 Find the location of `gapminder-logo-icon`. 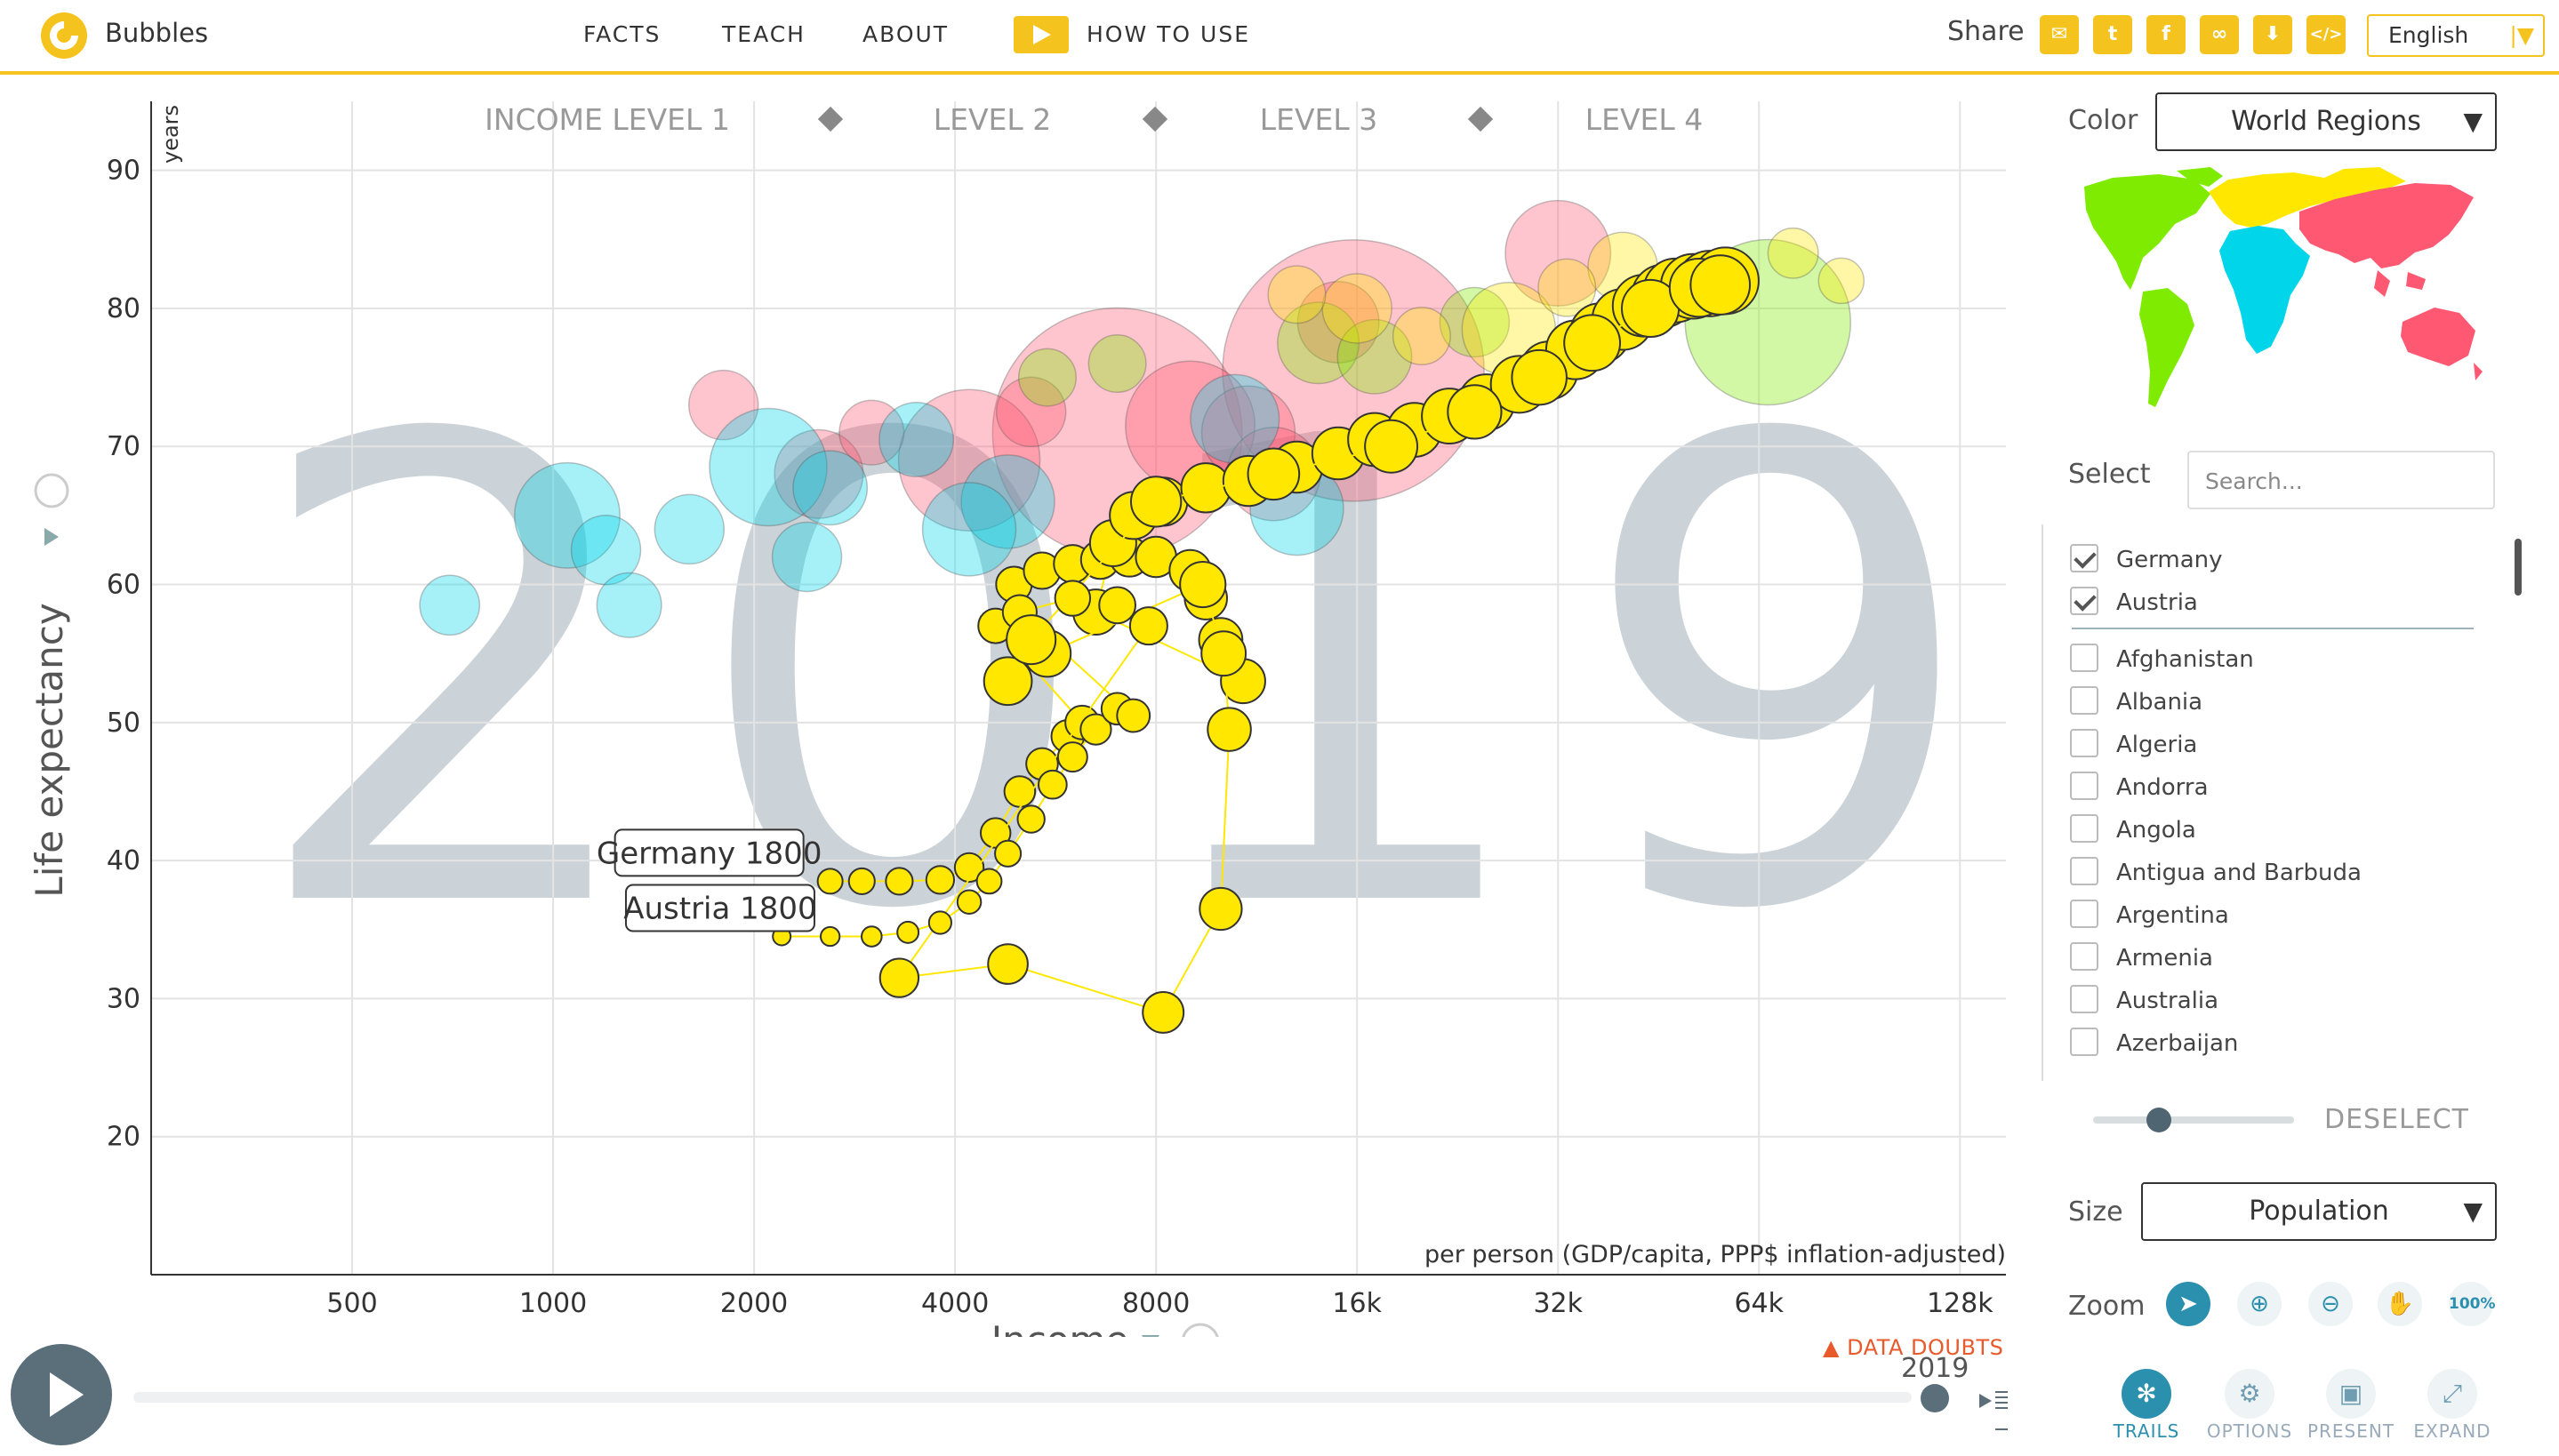

gapminder-logo-icon is located at coordinates (64, 35).